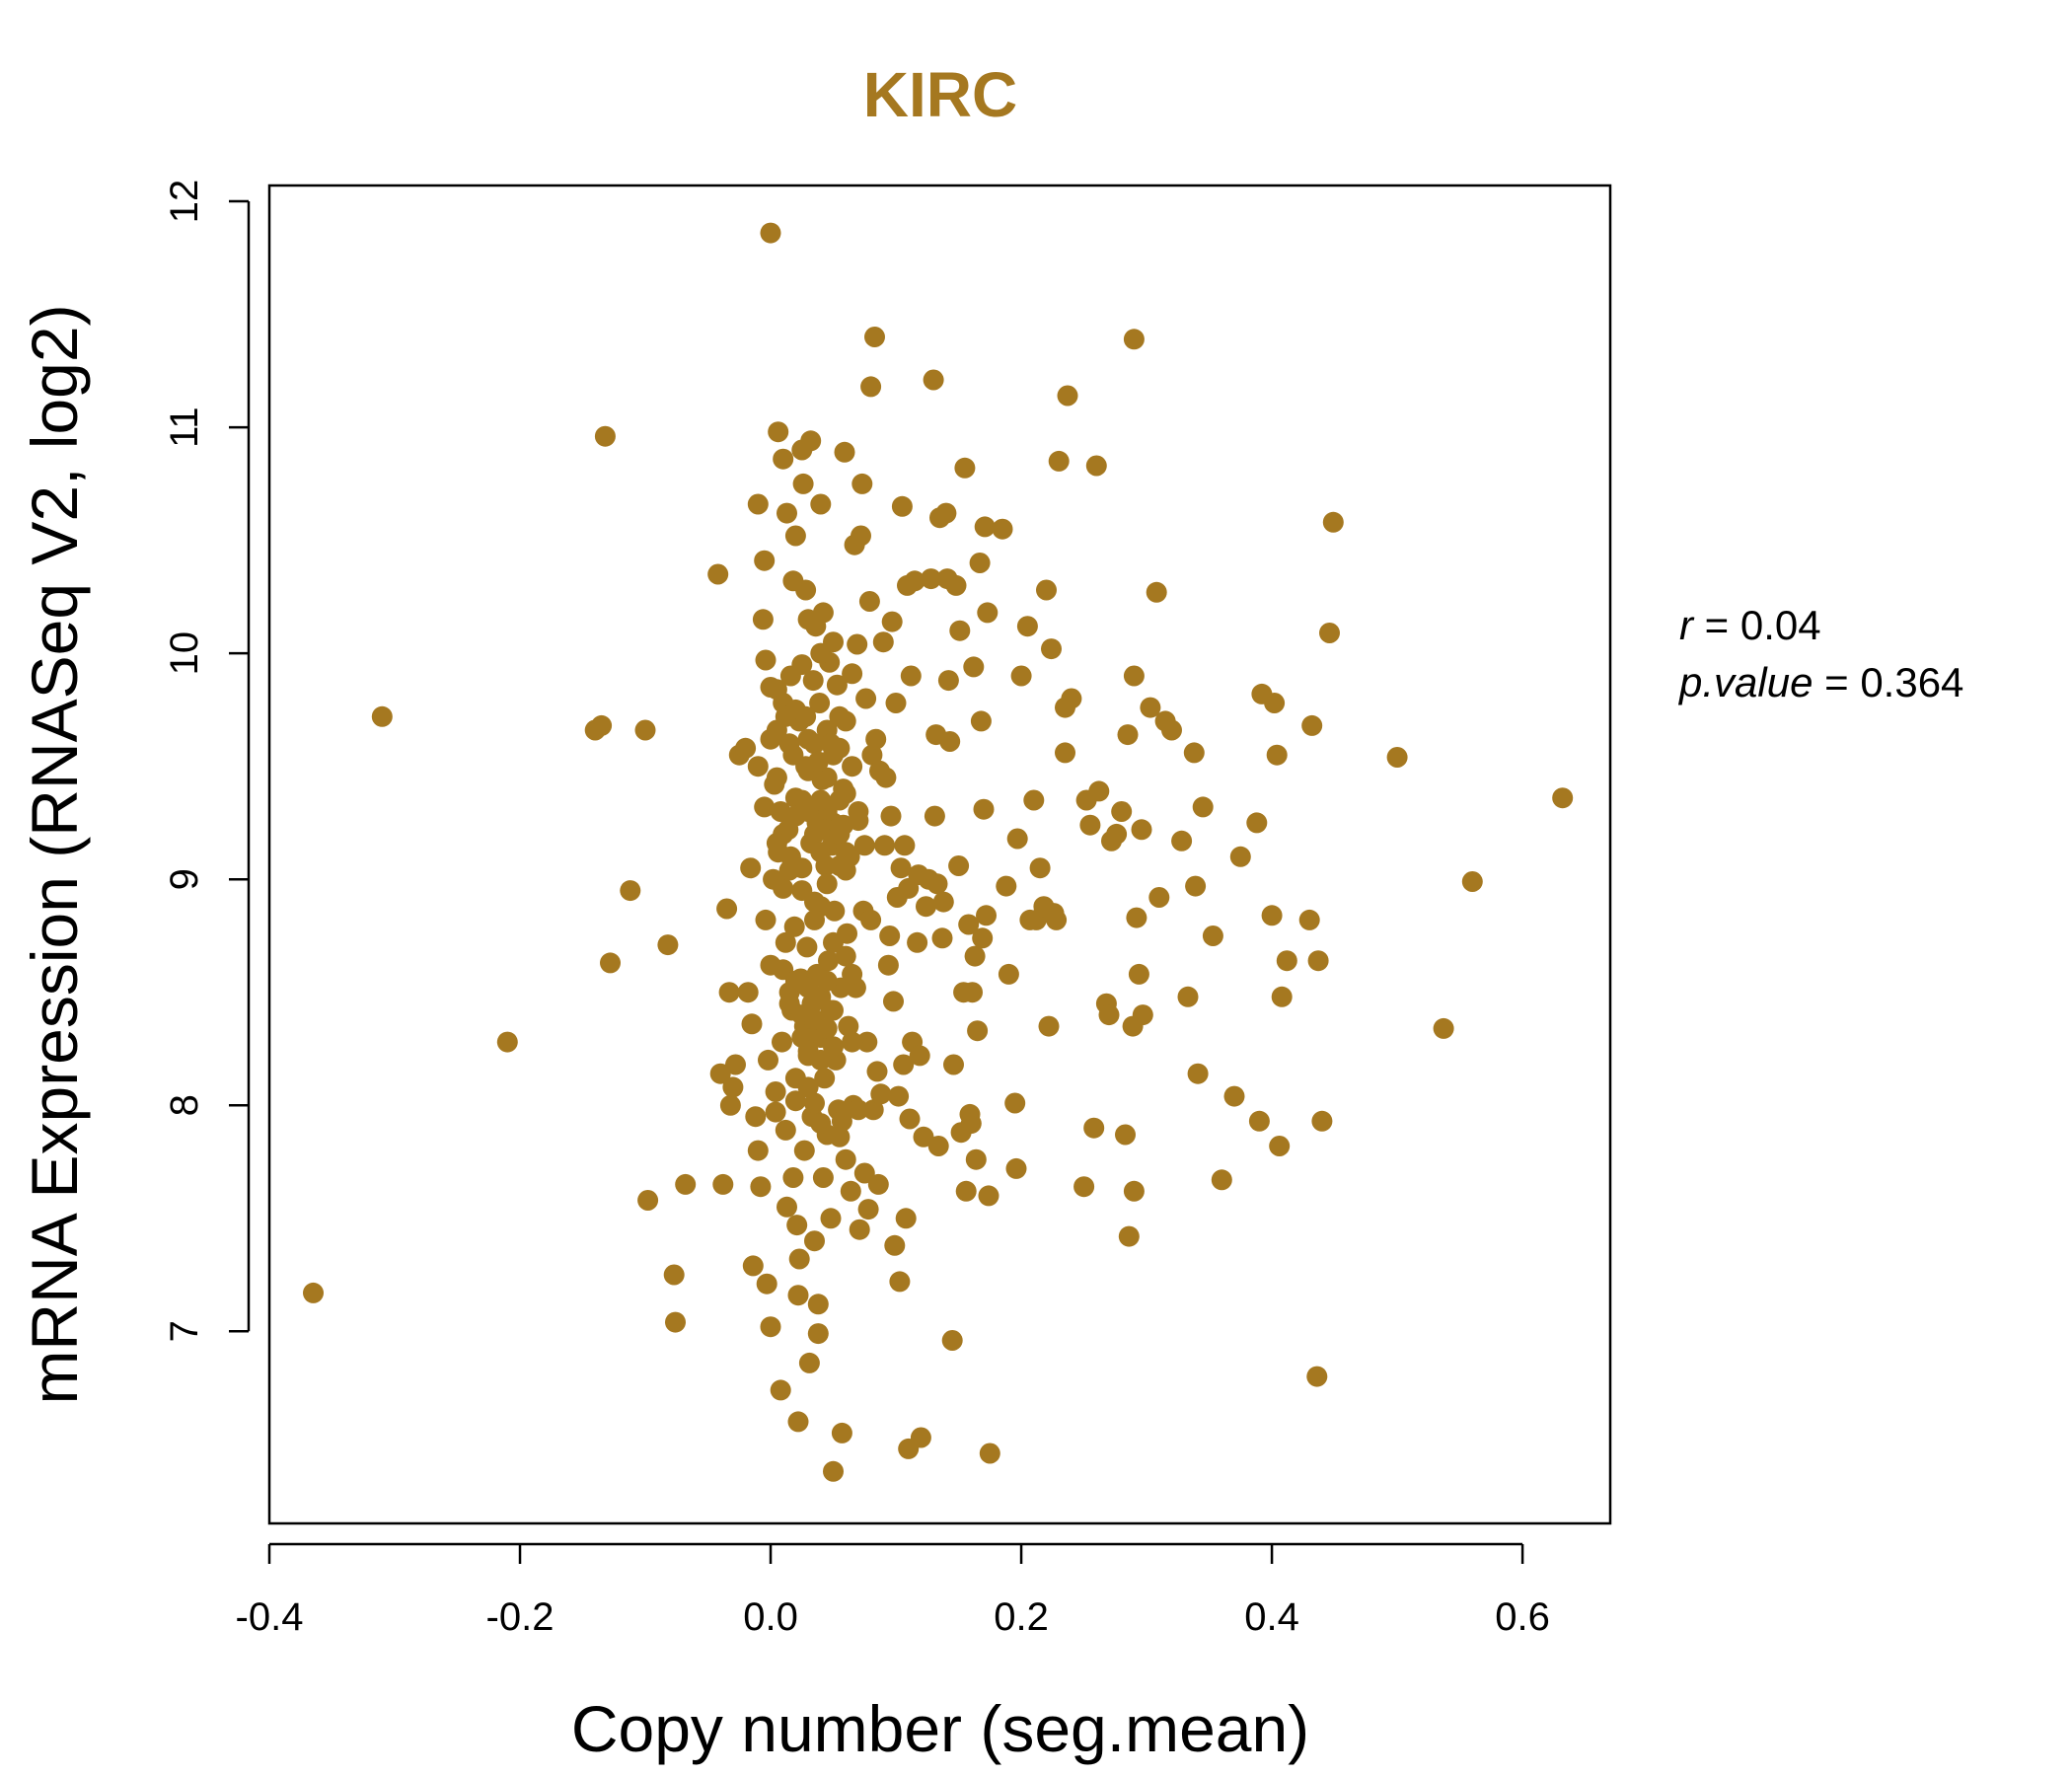 This screenshot has width=2072, height=1776. What do you see at coordinates (1750, 625) in the screenshot?
I see `r-annotation: r = 0.04` at bounding box center [1750, 625].